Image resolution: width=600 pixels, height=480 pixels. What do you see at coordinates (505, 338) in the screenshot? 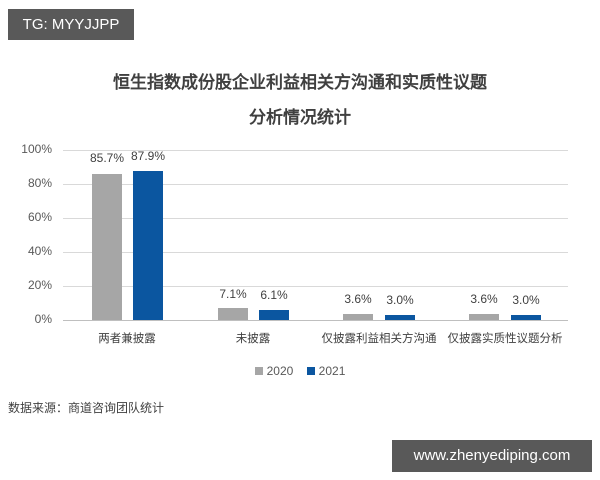
I see `x-category-label: 仅披露实质性议题分析` at bounding box center [505, 338].